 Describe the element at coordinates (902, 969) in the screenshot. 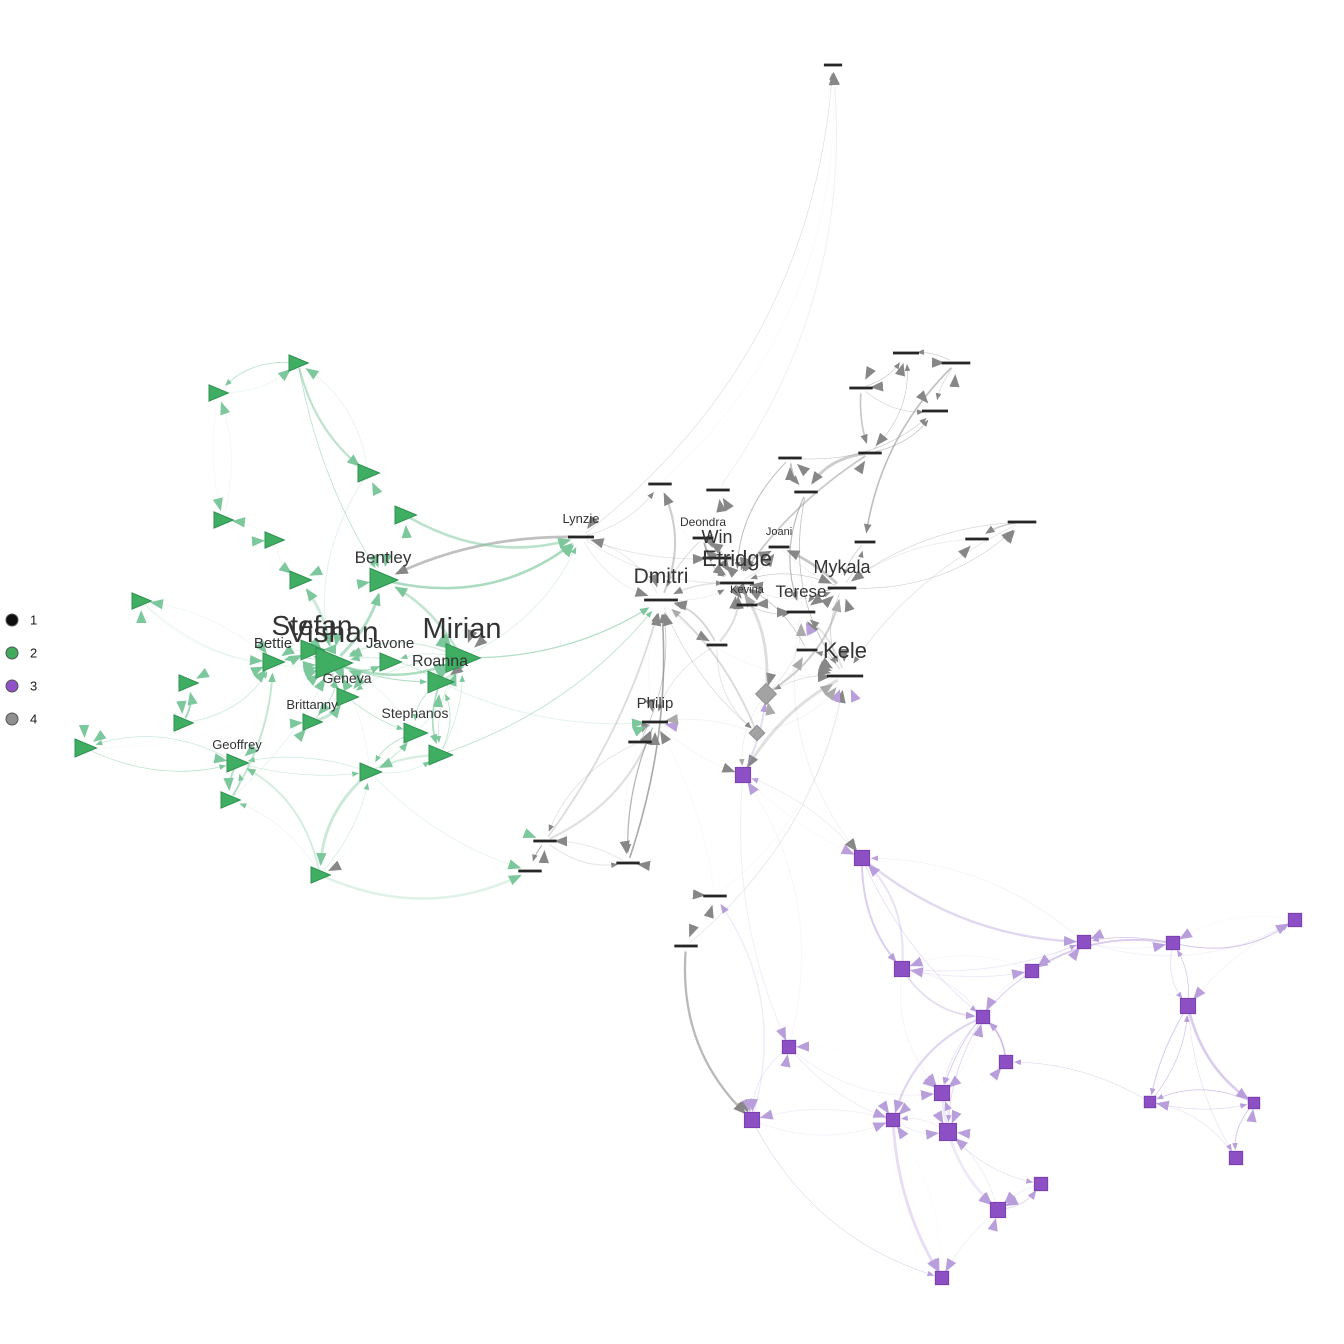

I see `node-square-p06` at that location.